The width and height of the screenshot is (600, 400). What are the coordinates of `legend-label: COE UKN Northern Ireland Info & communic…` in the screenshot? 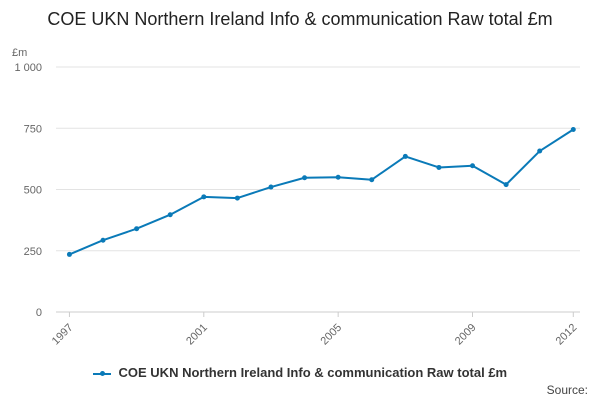 It's located at (313, 372).